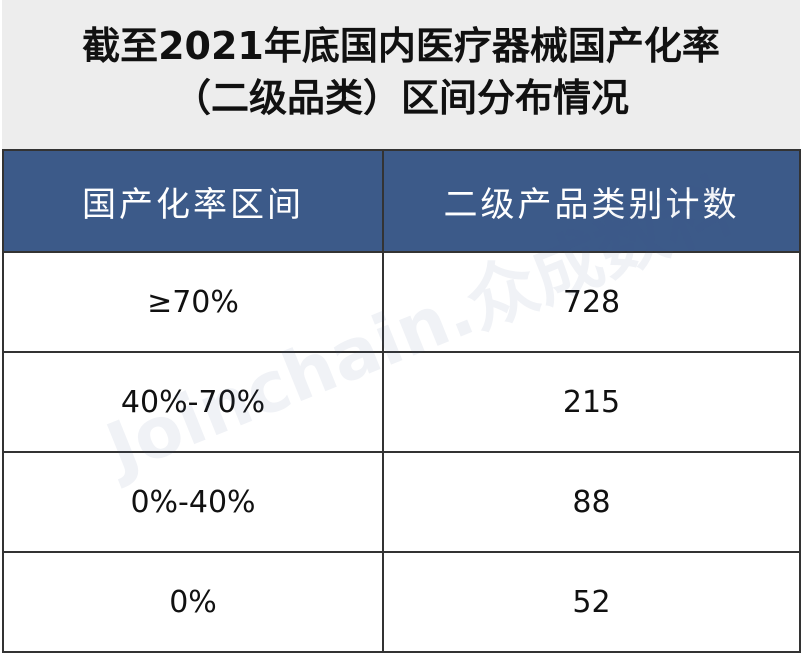 This screenshot has height=658, width=804. Describe the element at coordinates (193, 602) in the screenshot. I see `range-cell: 0%` at that location.